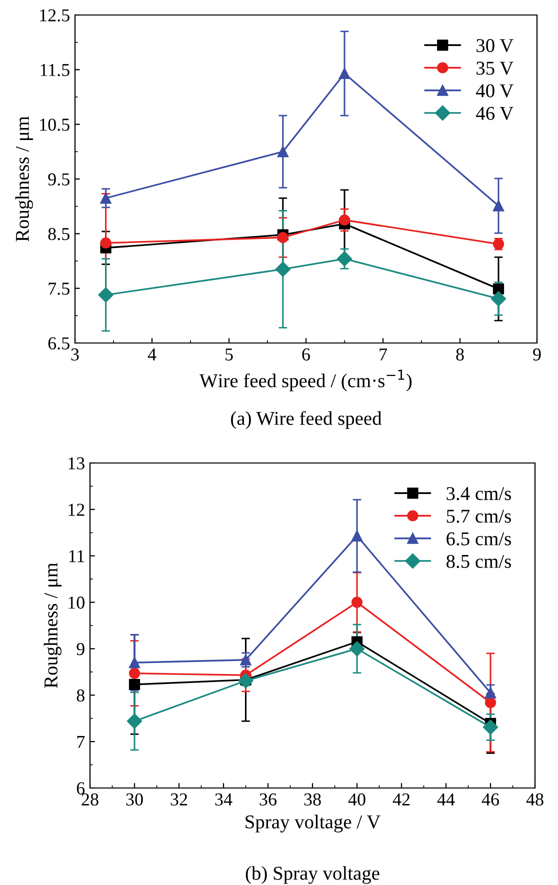 The width and height of the screenshot is (558, 885). I want to click on legend-label: 40 V, so click(495, 91).